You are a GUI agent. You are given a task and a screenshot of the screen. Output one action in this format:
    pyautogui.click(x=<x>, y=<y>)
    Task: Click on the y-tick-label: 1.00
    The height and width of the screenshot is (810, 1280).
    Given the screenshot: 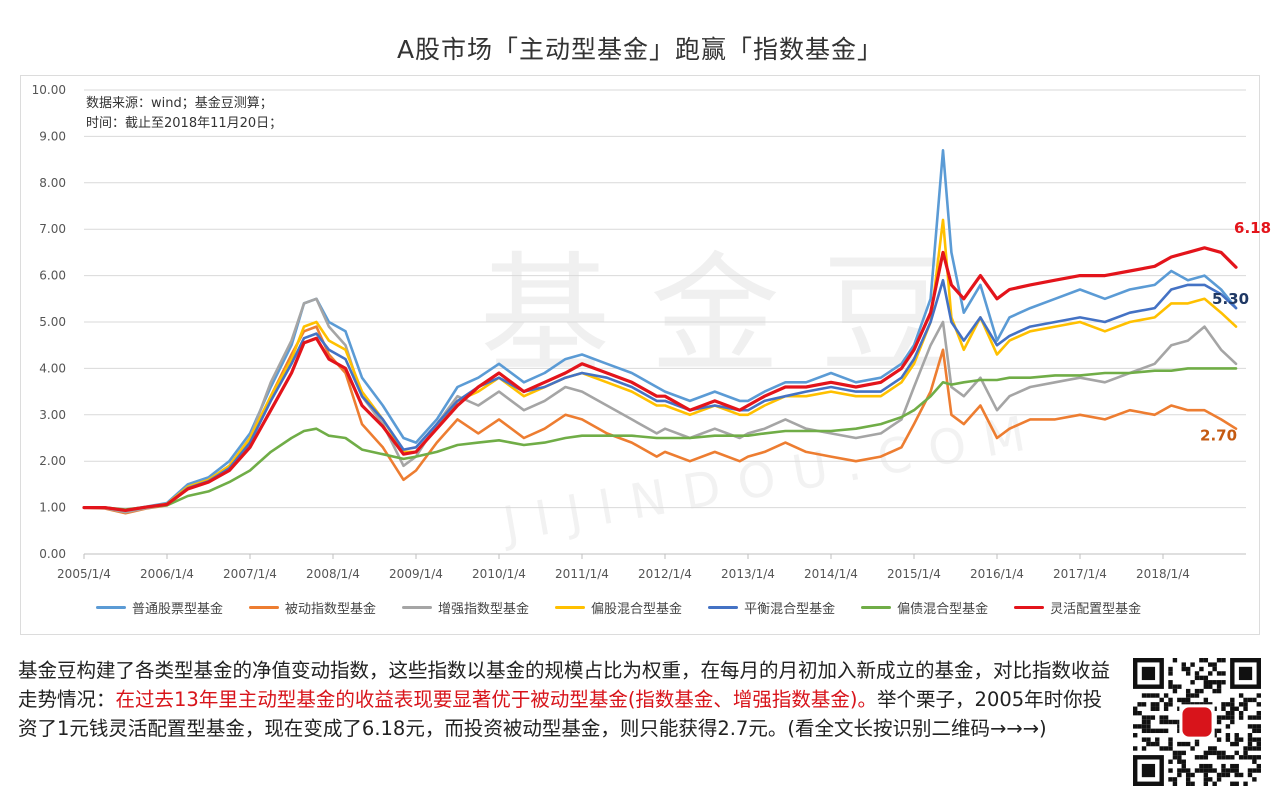 What is the action you would take?
    pyautogui.click(x=52, y=508)
    